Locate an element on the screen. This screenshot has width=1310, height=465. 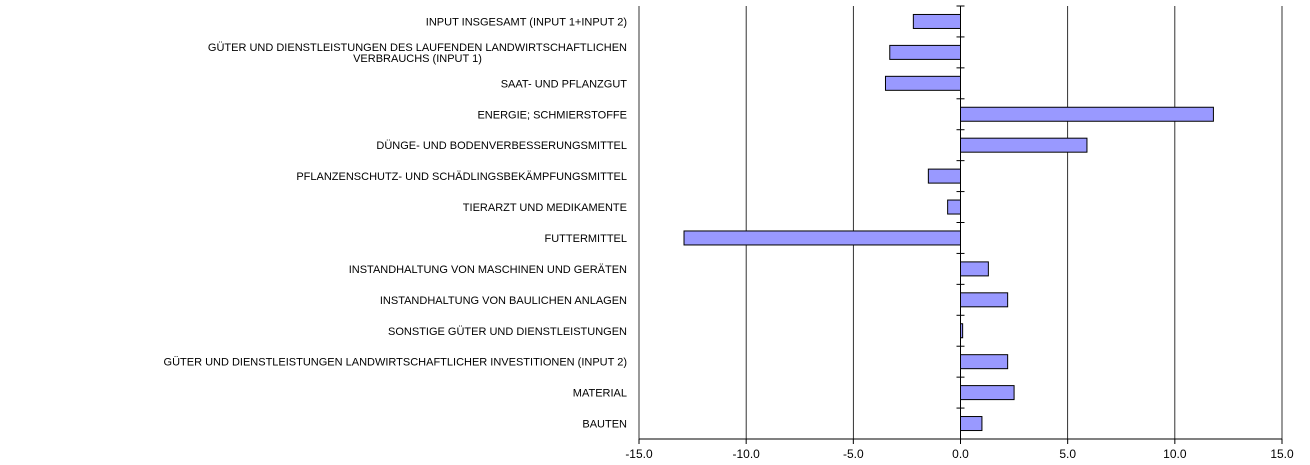
x-tick-label: -10.0 is located at coordinates (746, 454).